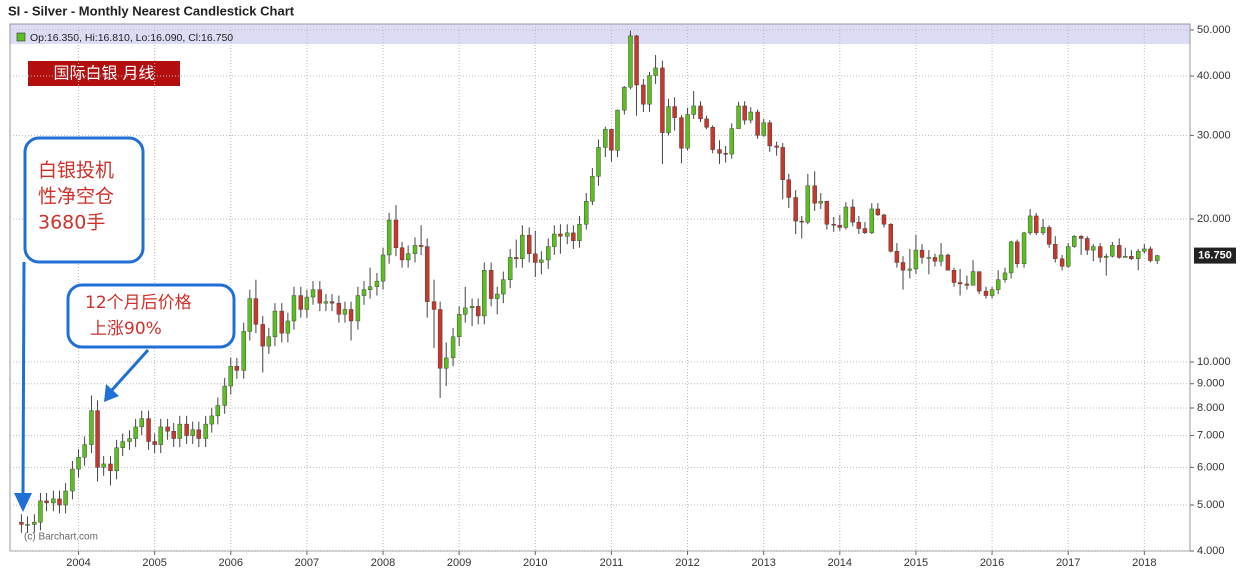  I want to click on x-tick-label: 2015, so click(916, 563).